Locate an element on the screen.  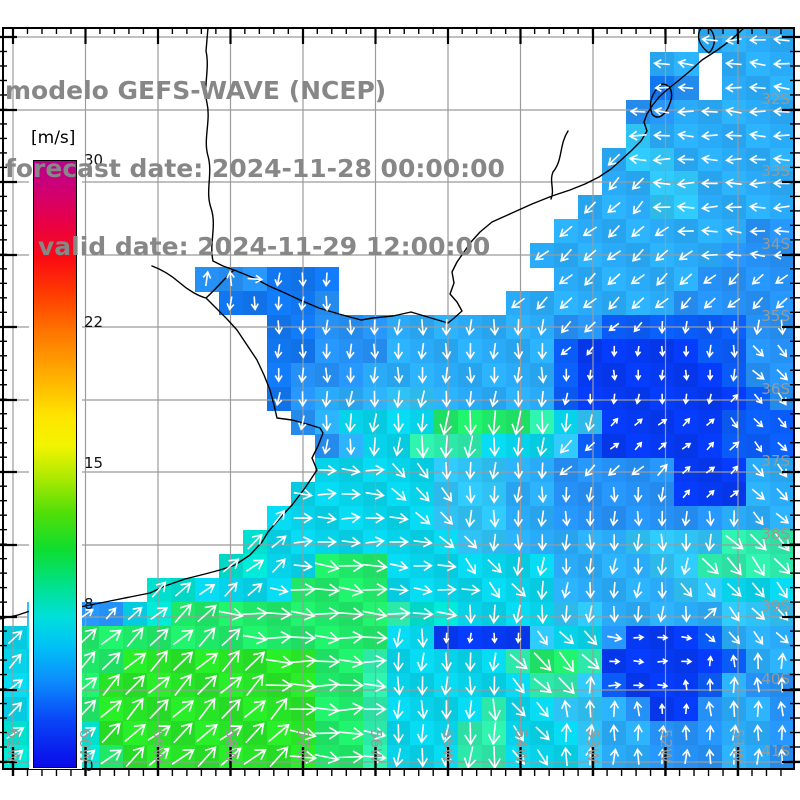
latitude-label: 33S is located at coordinates (775, 171).